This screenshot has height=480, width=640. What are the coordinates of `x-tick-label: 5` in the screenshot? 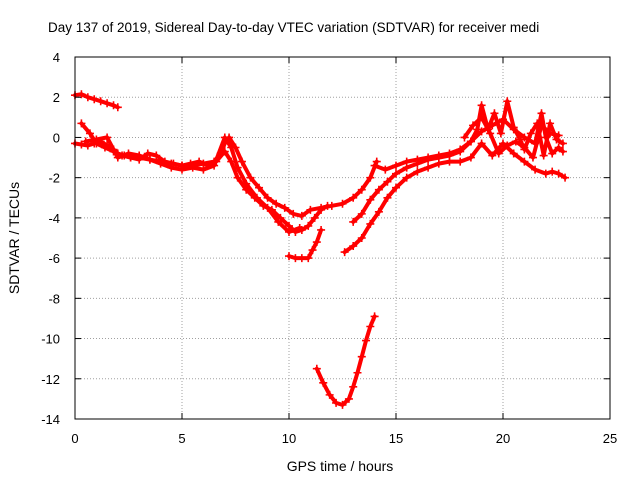 It's located at (181, 438).